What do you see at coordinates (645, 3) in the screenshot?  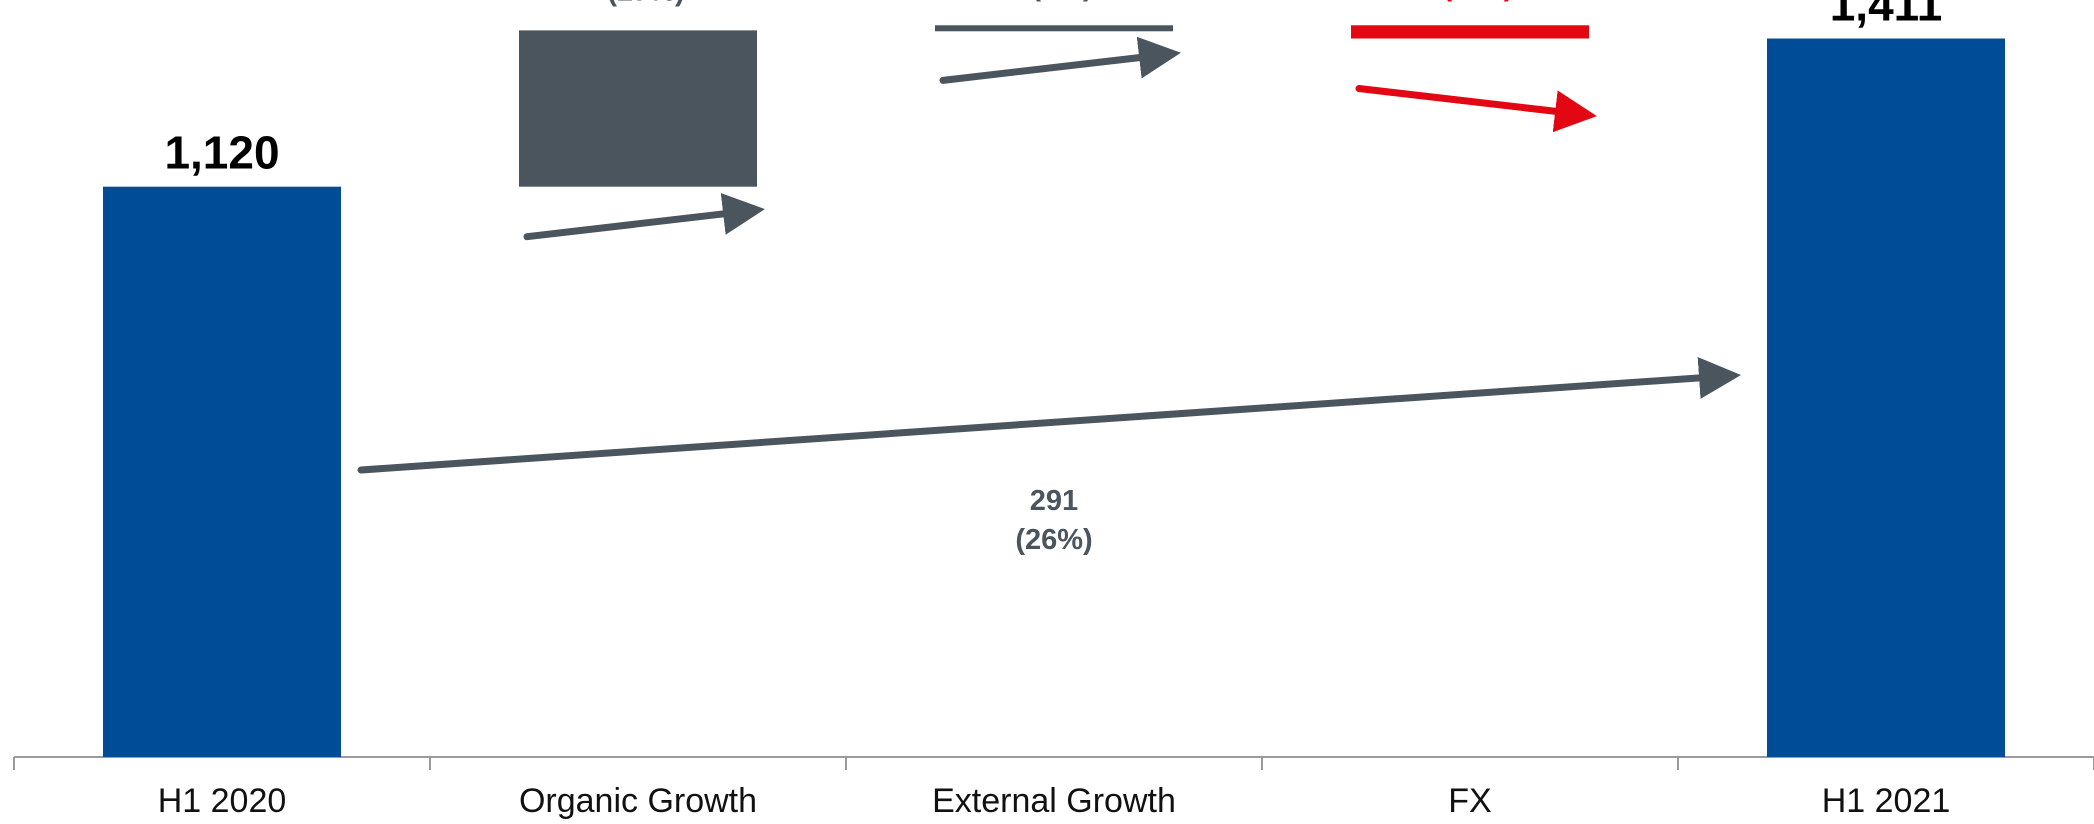 I see `delta-percent-label: (27%)` at bounding box center [645, 3].